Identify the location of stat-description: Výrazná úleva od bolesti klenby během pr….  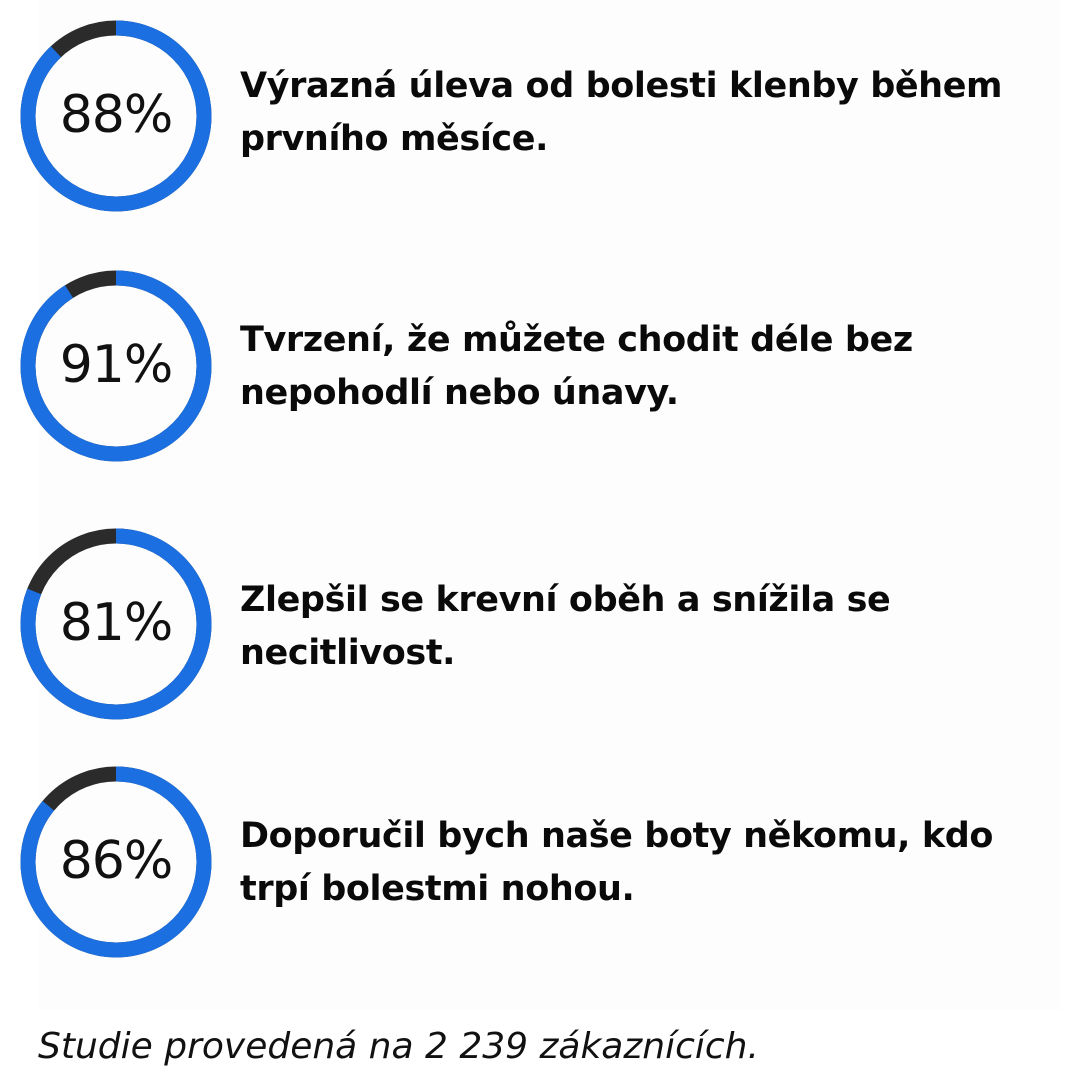
(621, 112).